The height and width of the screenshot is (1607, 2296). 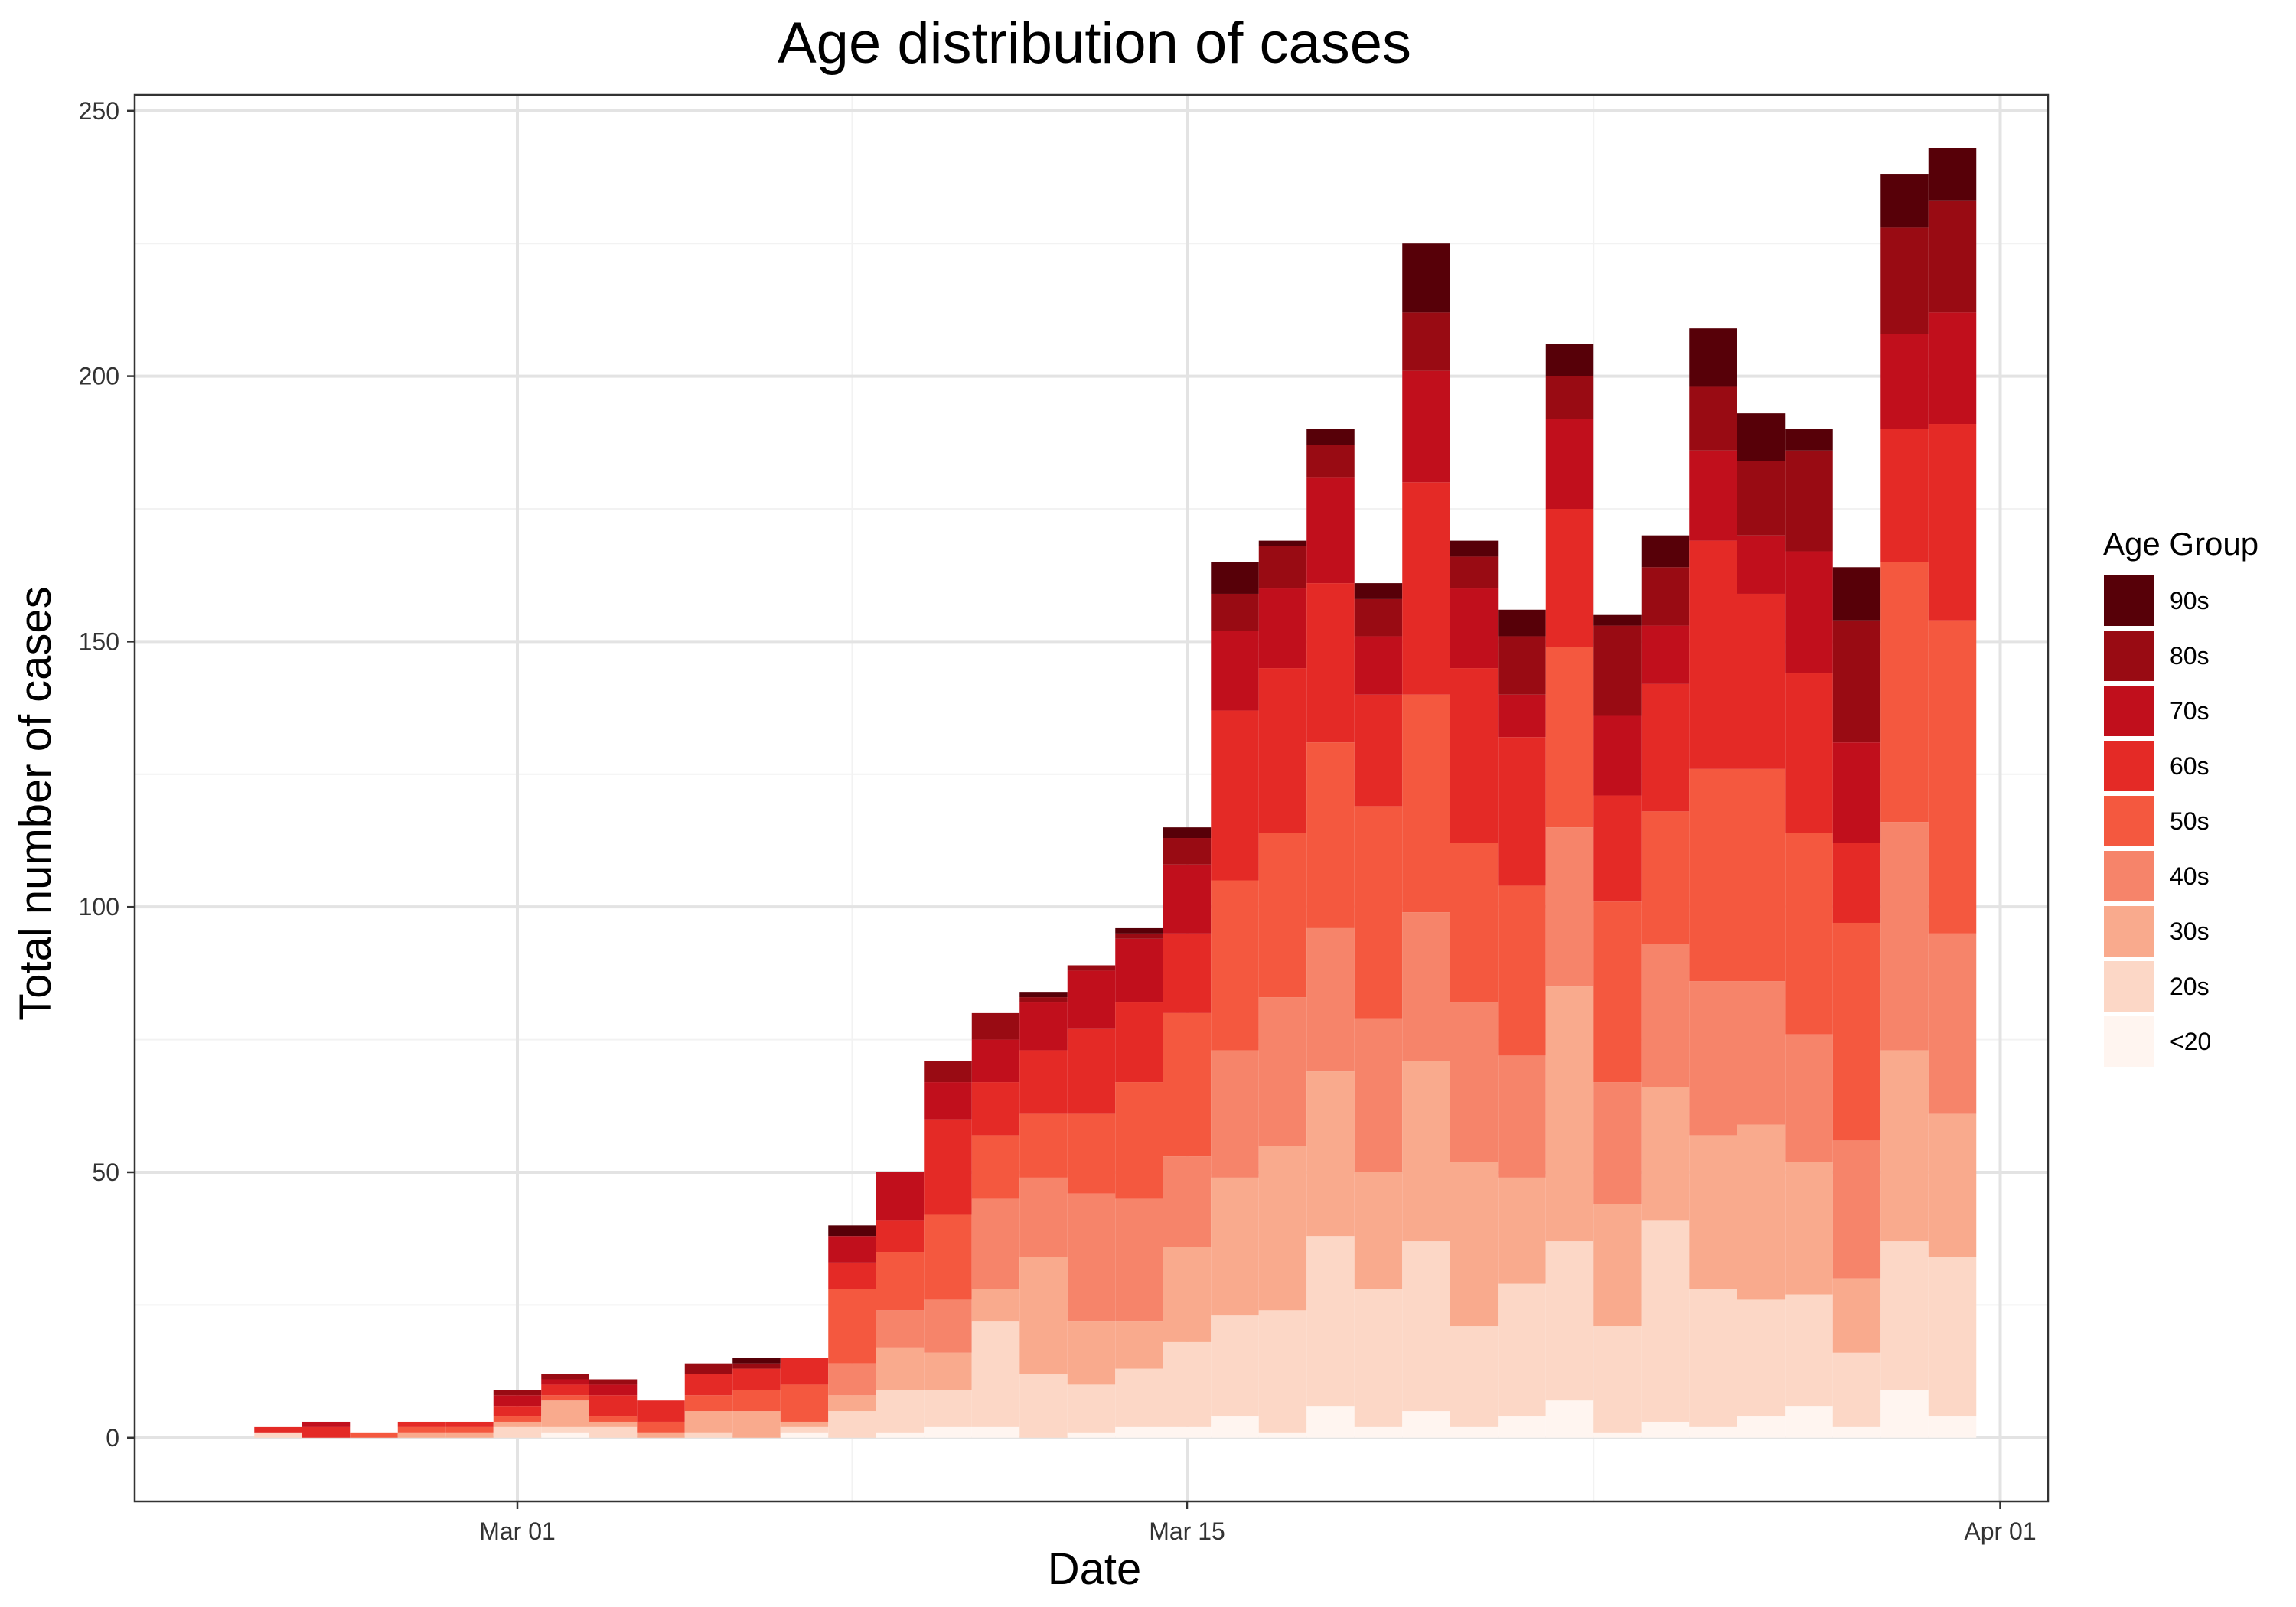 I want to click on legend-label: 50s, so click(x=2190, y=821).